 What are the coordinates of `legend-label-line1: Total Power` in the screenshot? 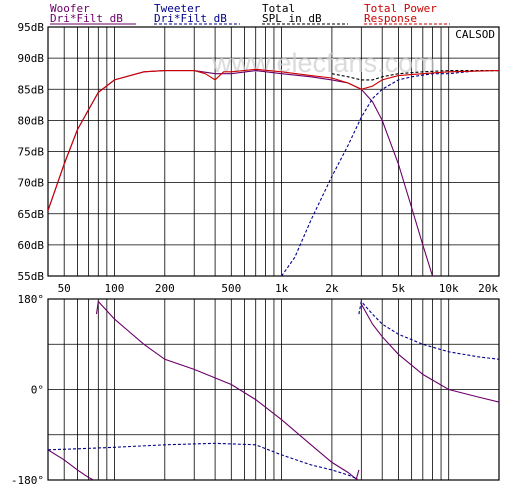 It's located at (400, 8).